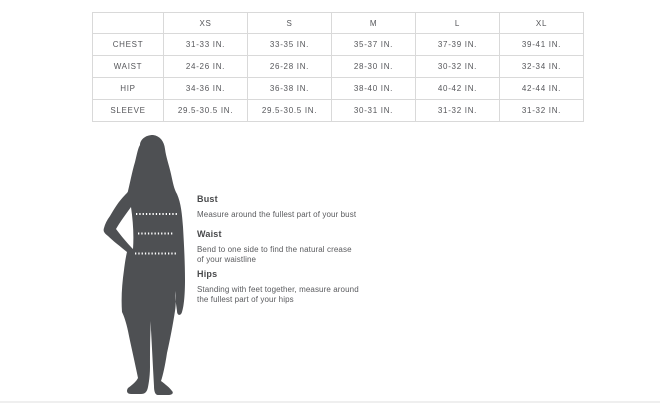 This screenshot has width=660, height=404. I want to click on female-figure-silhouette, so click(144, 265).